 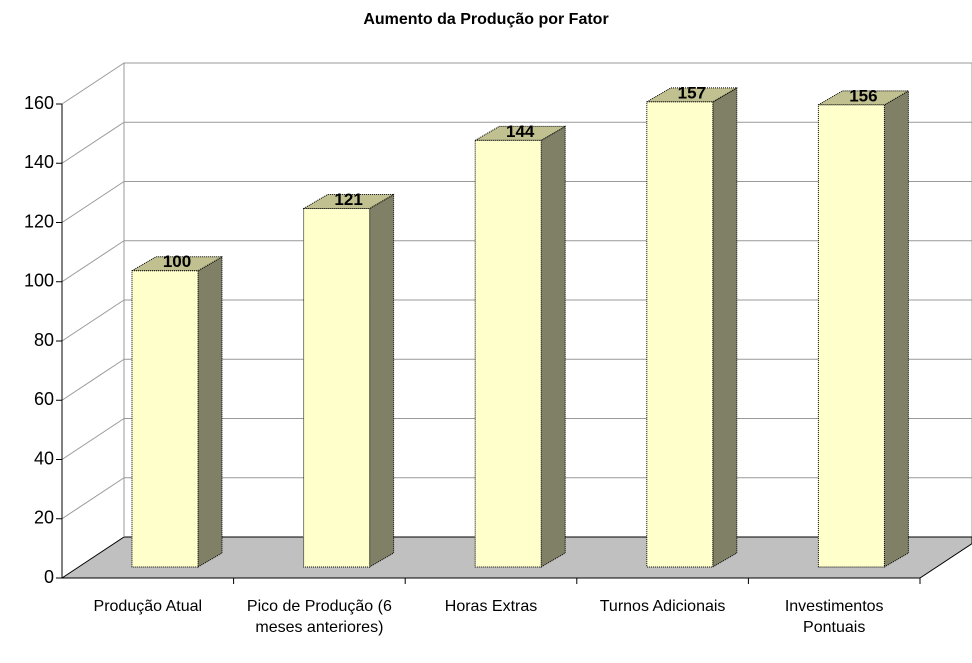 What do you see at coordinates (39, 221) in the screenshot?
I see `y-tick-label: 120` at bounding box center [39, 221].